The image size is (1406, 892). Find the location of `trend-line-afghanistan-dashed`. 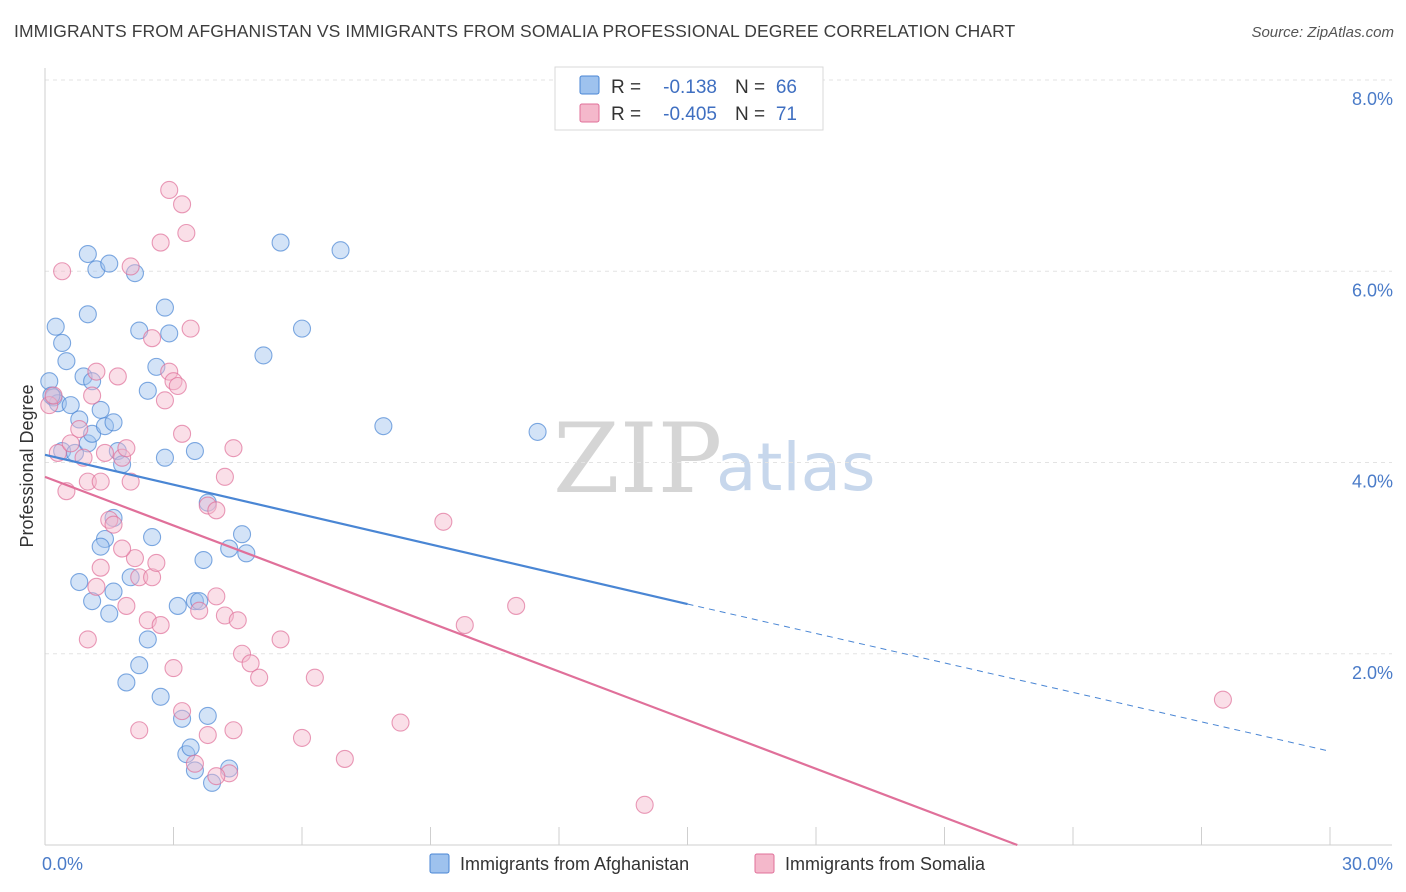

trend-line-afghanistan-dashed is located at coordinates (1009, 677).